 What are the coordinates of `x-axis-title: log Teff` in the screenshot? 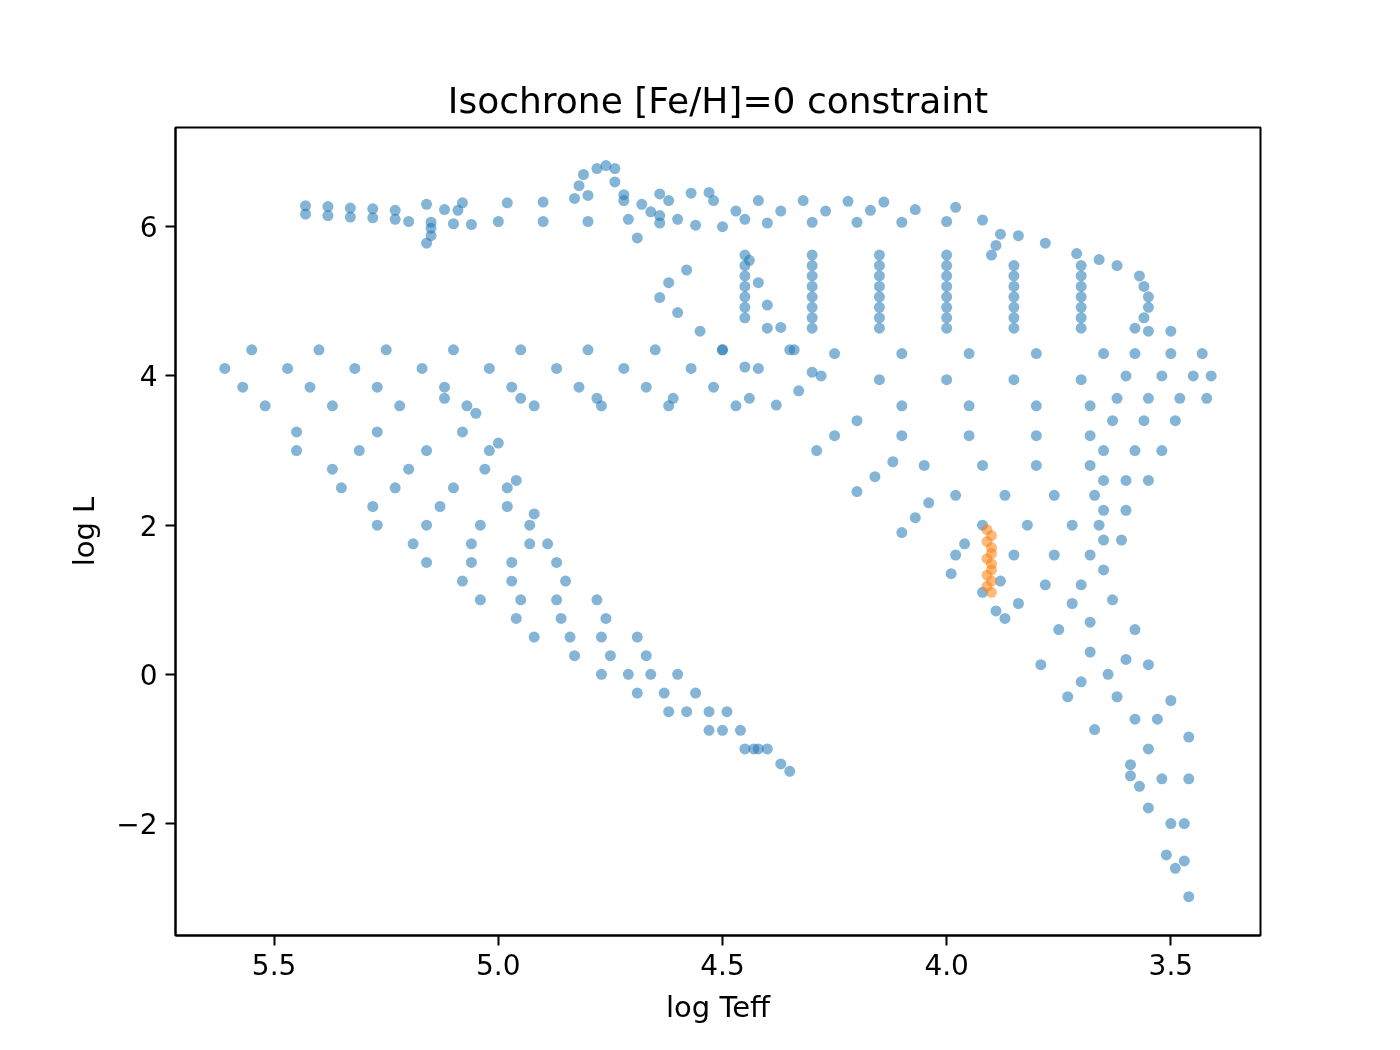 It's located at (718, 1006).